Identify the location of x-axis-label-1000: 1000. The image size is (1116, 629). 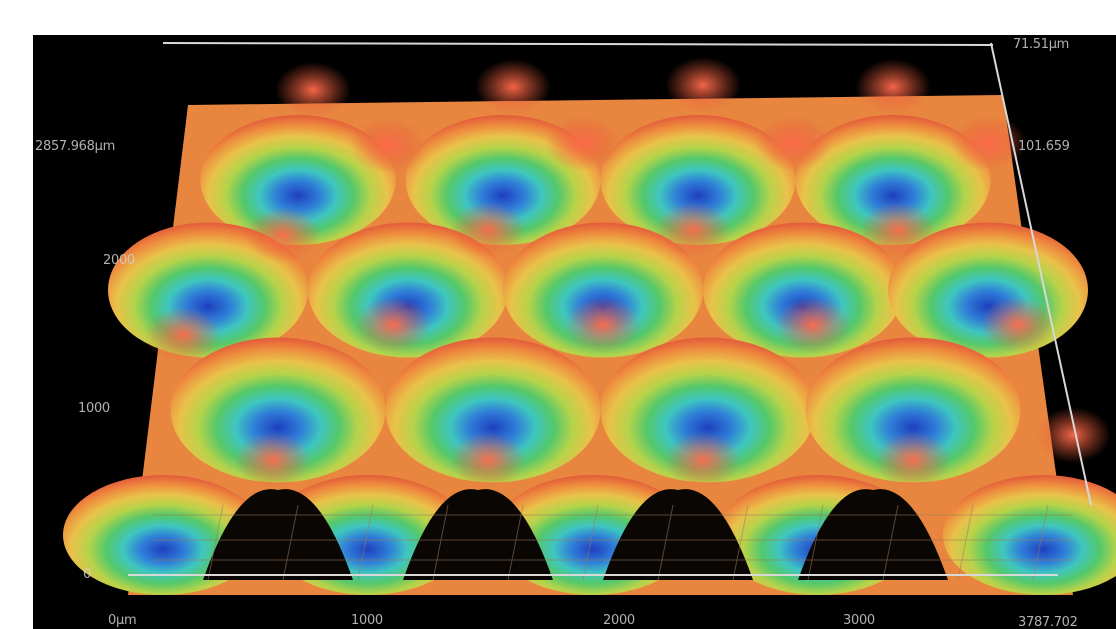
(367, 620).